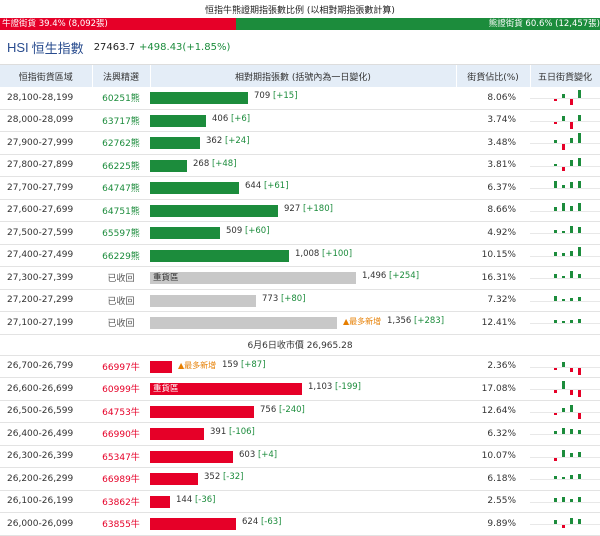  I want to click on warrant-code: 66225熊, so click(121, 165).